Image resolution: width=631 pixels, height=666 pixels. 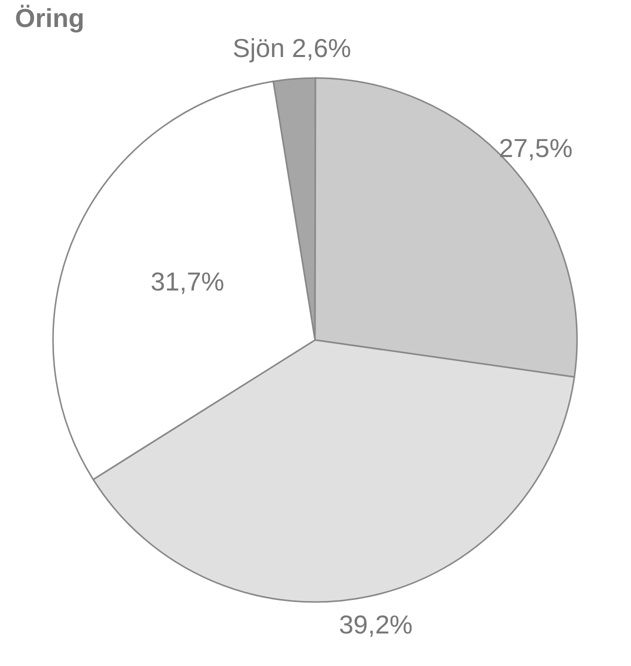 What do you see at coordinates (375, 625) in the screenshot?
I see `data-label: 39,2%` at bounding box center [375, 625].